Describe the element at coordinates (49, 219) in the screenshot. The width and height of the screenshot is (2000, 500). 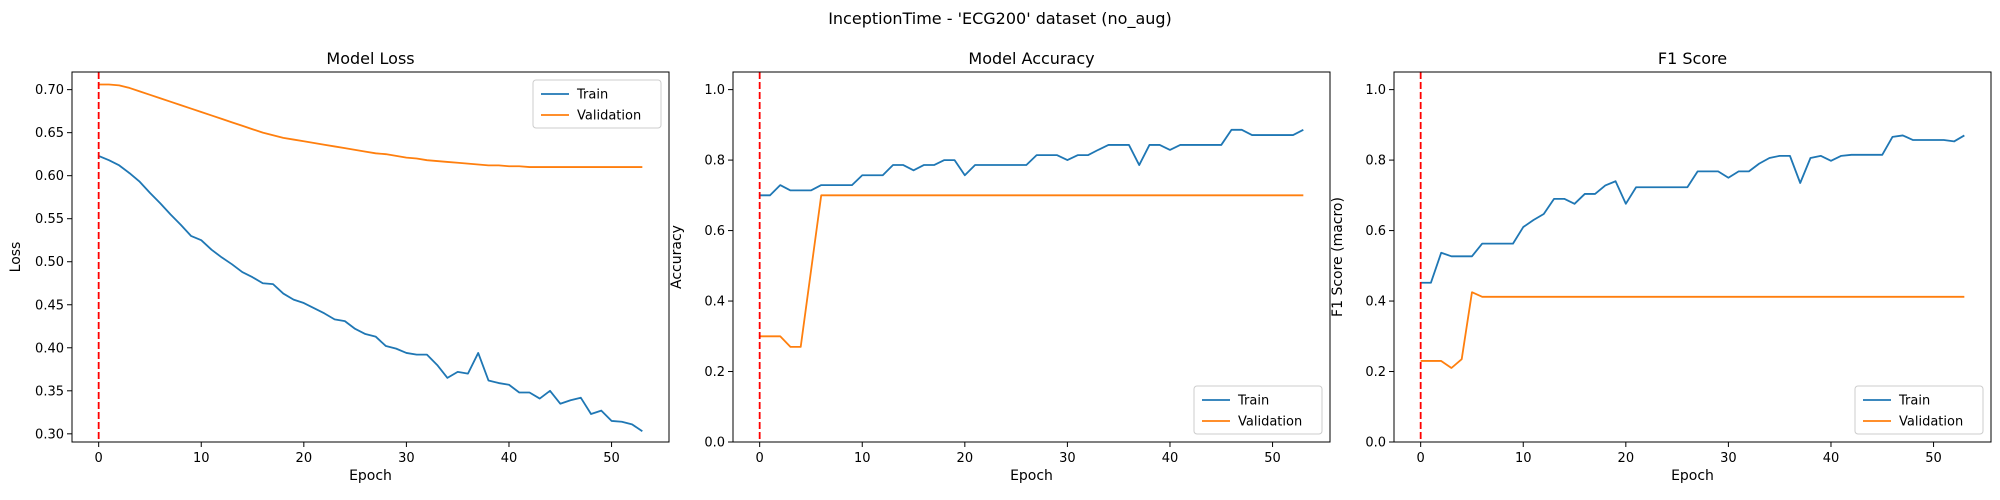
I see `y-tick-label: 0.55` at that location.